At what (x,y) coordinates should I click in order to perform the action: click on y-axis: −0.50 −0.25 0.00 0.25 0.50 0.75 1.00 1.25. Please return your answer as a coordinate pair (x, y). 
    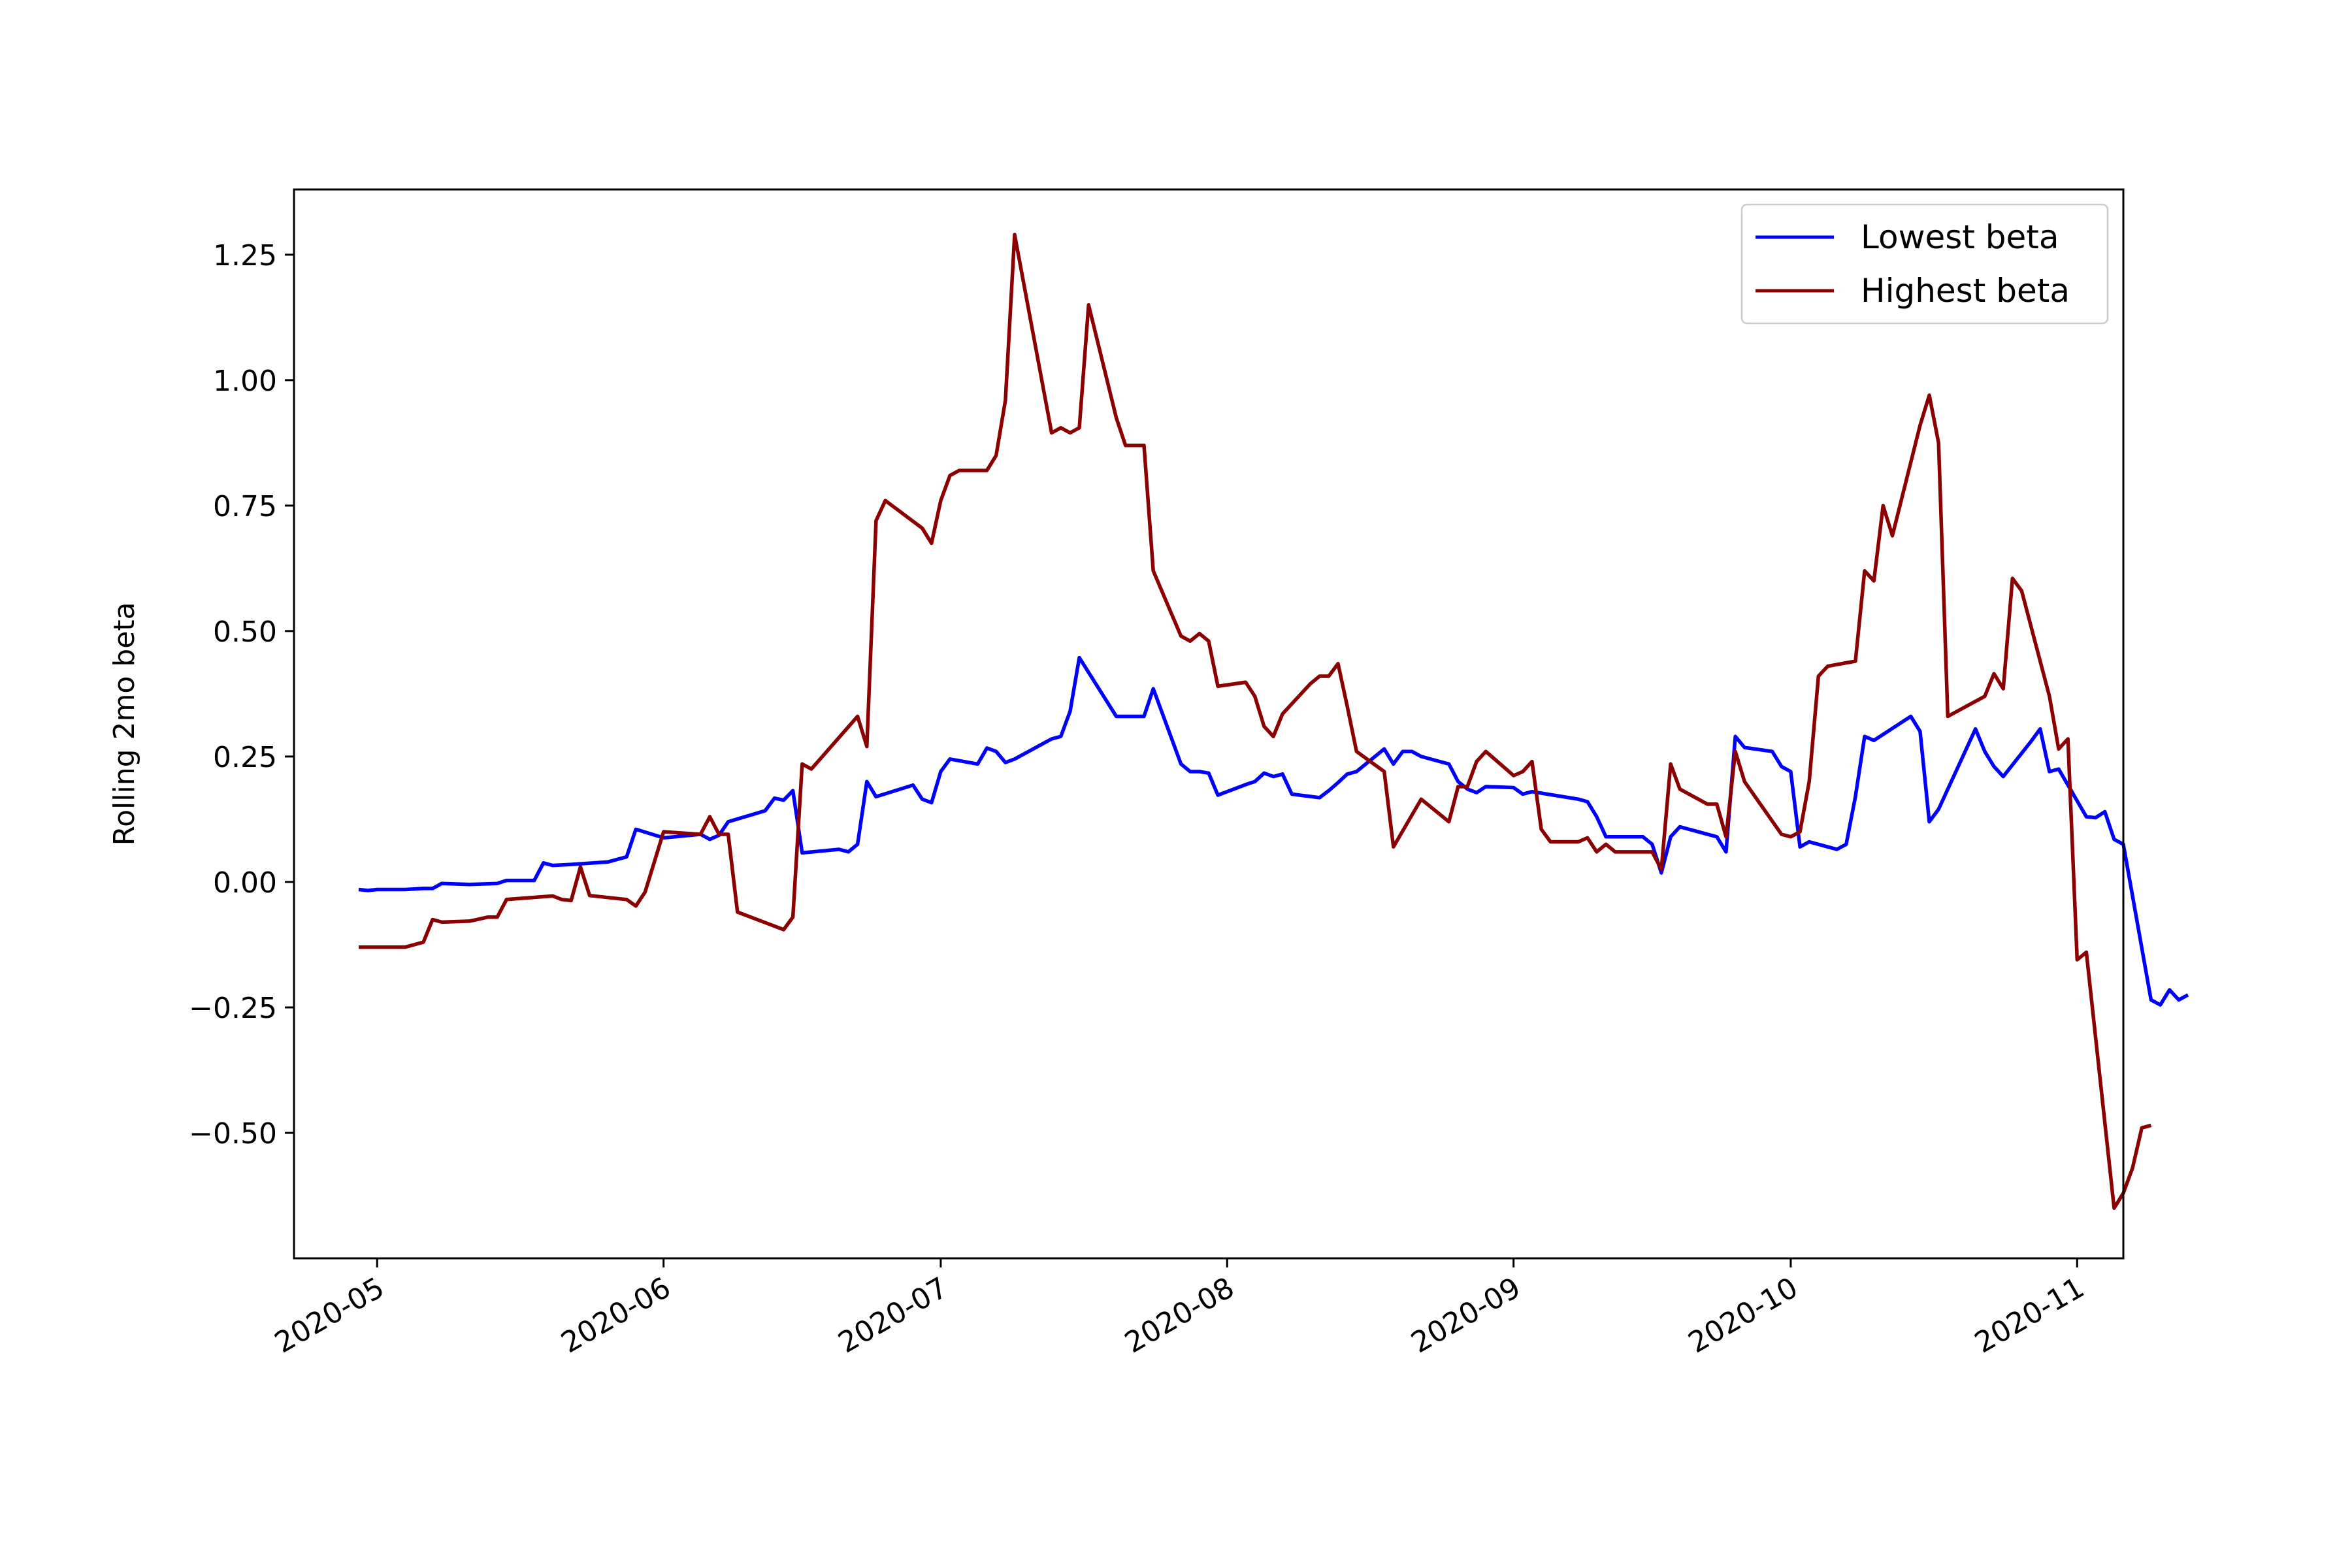
    Looking at the image, I should click on (241, 695).